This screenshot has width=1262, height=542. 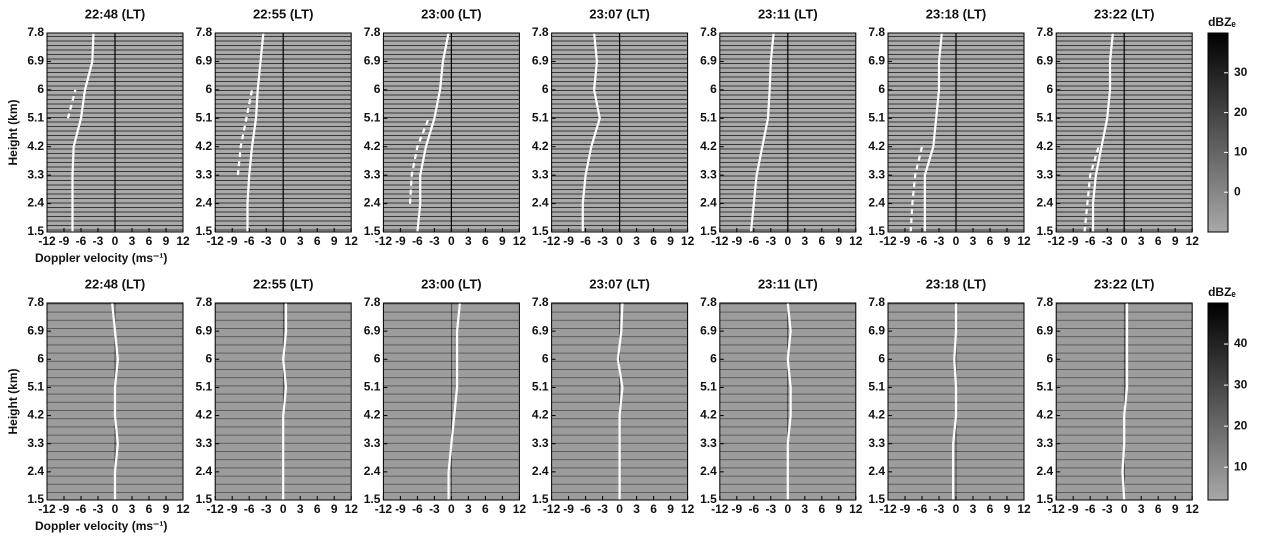 What do you see at coordinates (1241, 152) in the screenshot?
I see `colorbar-tick-label: 10` at bounding box center [1241, 152].